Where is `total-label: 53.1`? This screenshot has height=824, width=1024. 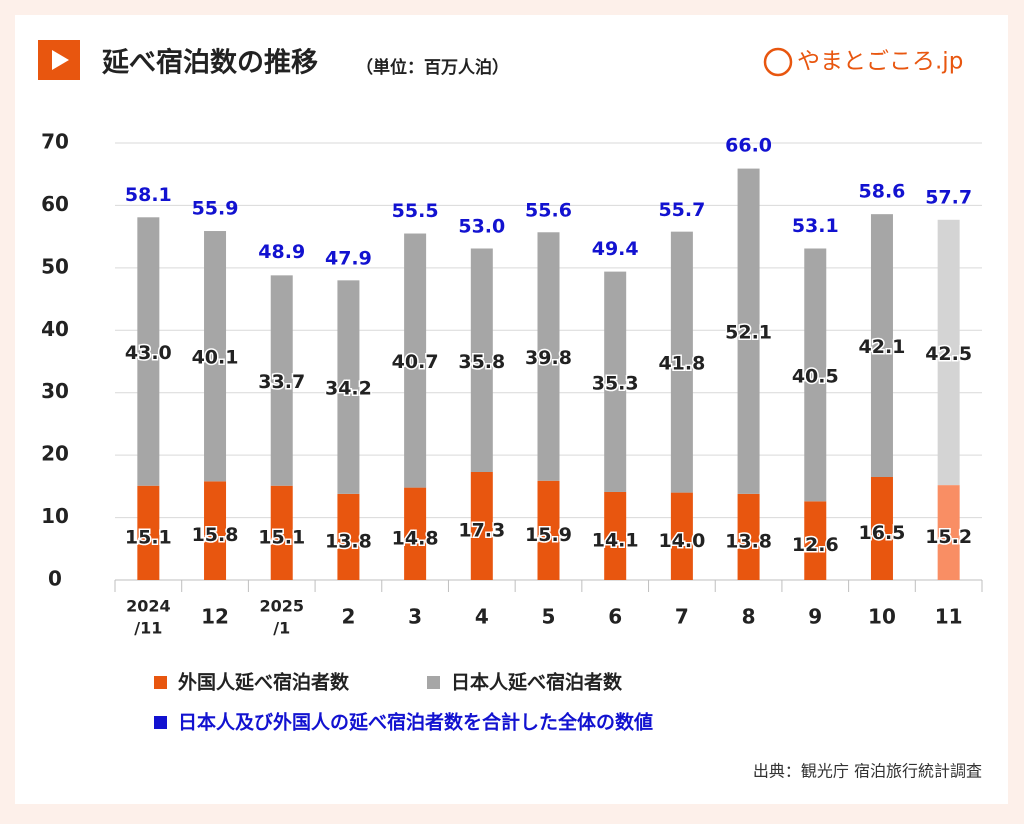 total-label: 53.1 is located at coordinates (815, 226).